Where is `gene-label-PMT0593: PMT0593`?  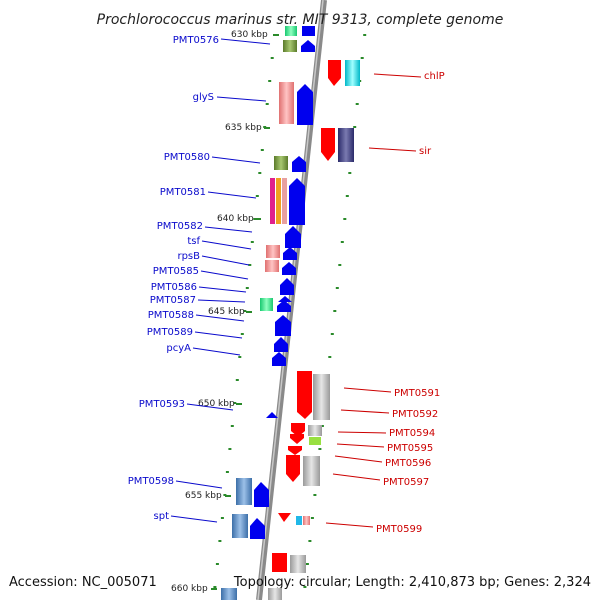
gene-label-PMT0593: PMT0593 is located at coordinates (162, 404).